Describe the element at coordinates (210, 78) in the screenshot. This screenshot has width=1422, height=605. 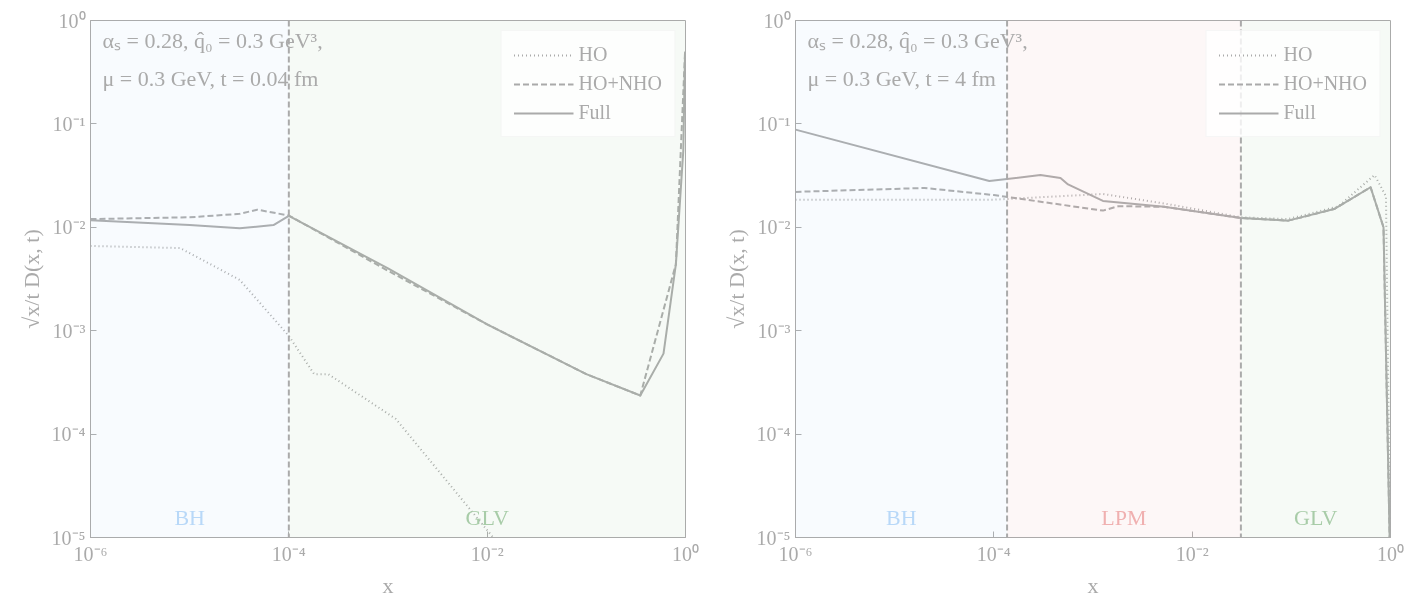
I see `annotation: μ = 0.3 GeV, t = 0.04 fm` at that location.